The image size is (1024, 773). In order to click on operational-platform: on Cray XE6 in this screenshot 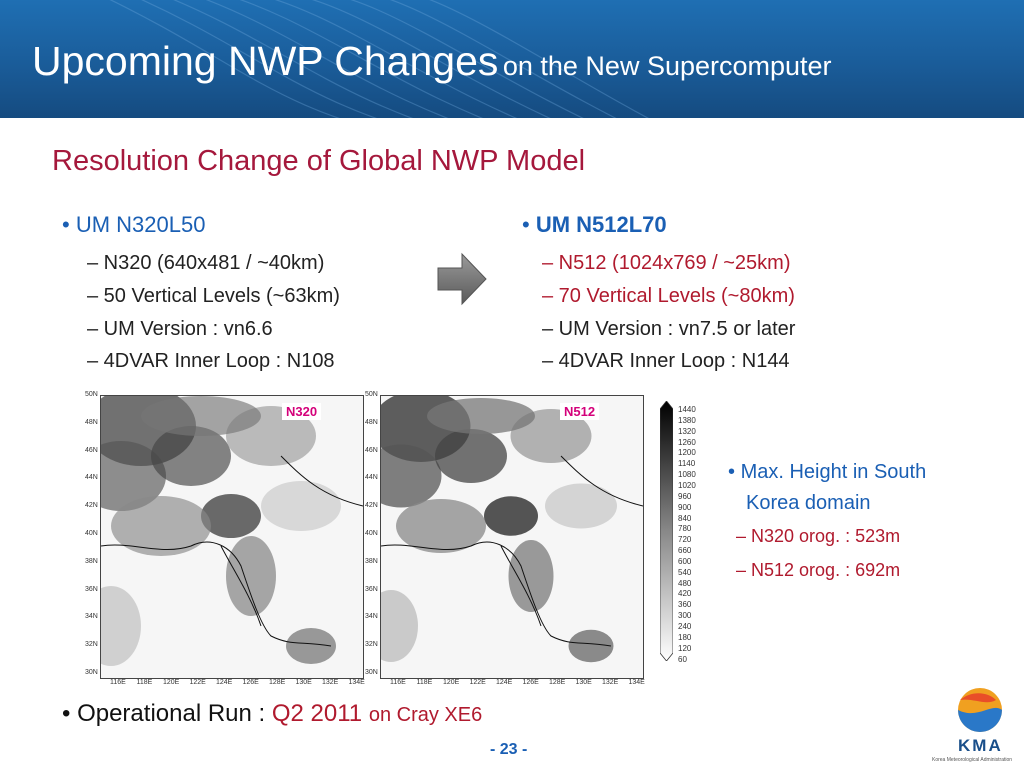, I will do `click(425, 715)`.